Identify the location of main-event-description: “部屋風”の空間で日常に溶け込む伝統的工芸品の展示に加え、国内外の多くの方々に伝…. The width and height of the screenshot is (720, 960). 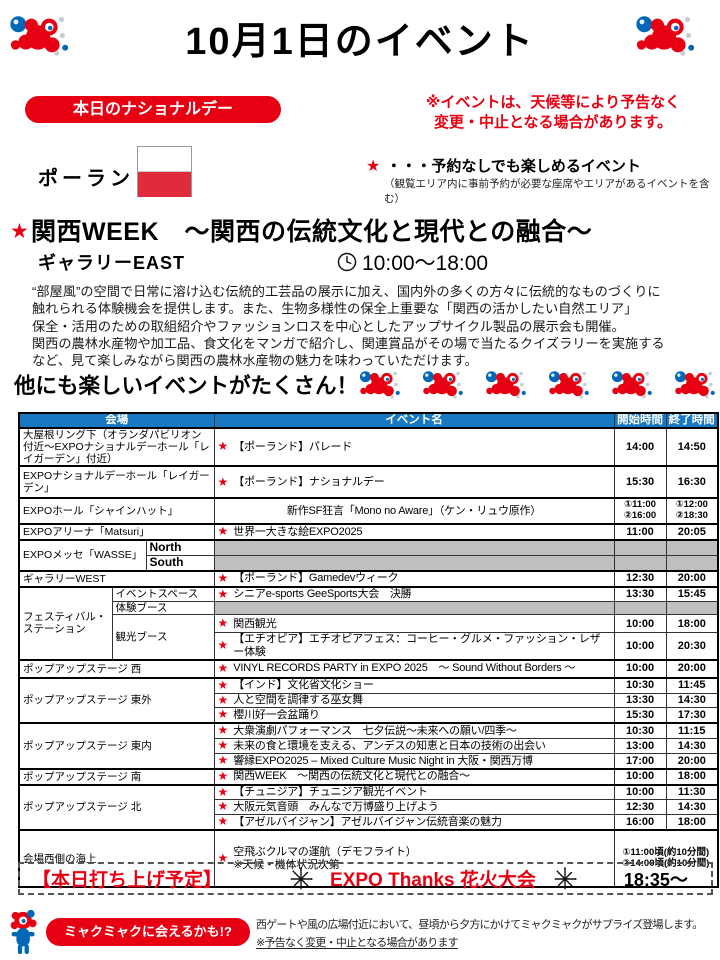
(348, 326).